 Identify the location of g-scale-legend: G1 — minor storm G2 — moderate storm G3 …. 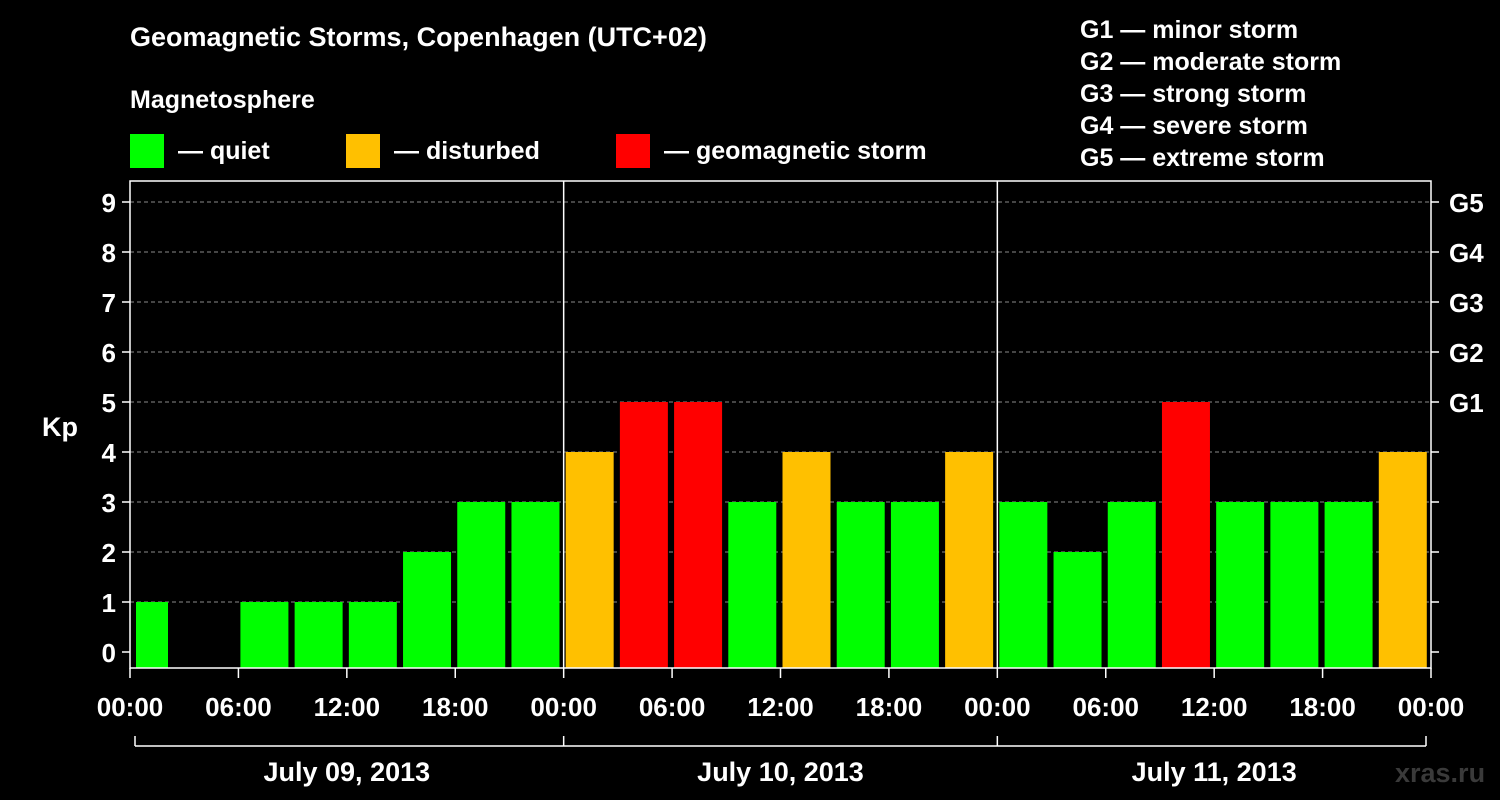
(1210, 94).